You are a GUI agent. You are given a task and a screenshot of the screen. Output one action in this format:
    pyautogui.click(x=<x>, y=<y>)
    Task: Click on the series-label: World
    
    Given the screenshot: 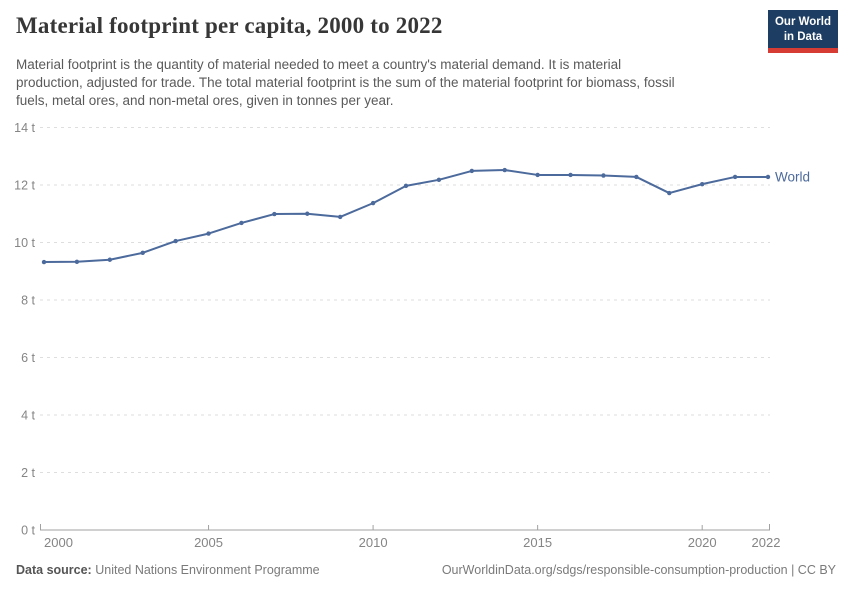 What is the action you would take?
    pyautogui.click(x=792, y=176)
    